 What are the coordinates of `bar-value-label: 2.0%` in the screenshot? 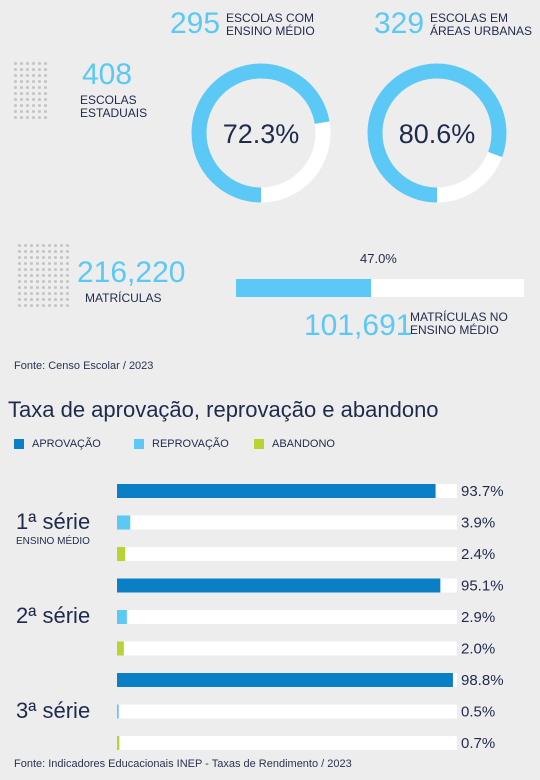 It's located at (478, 649).